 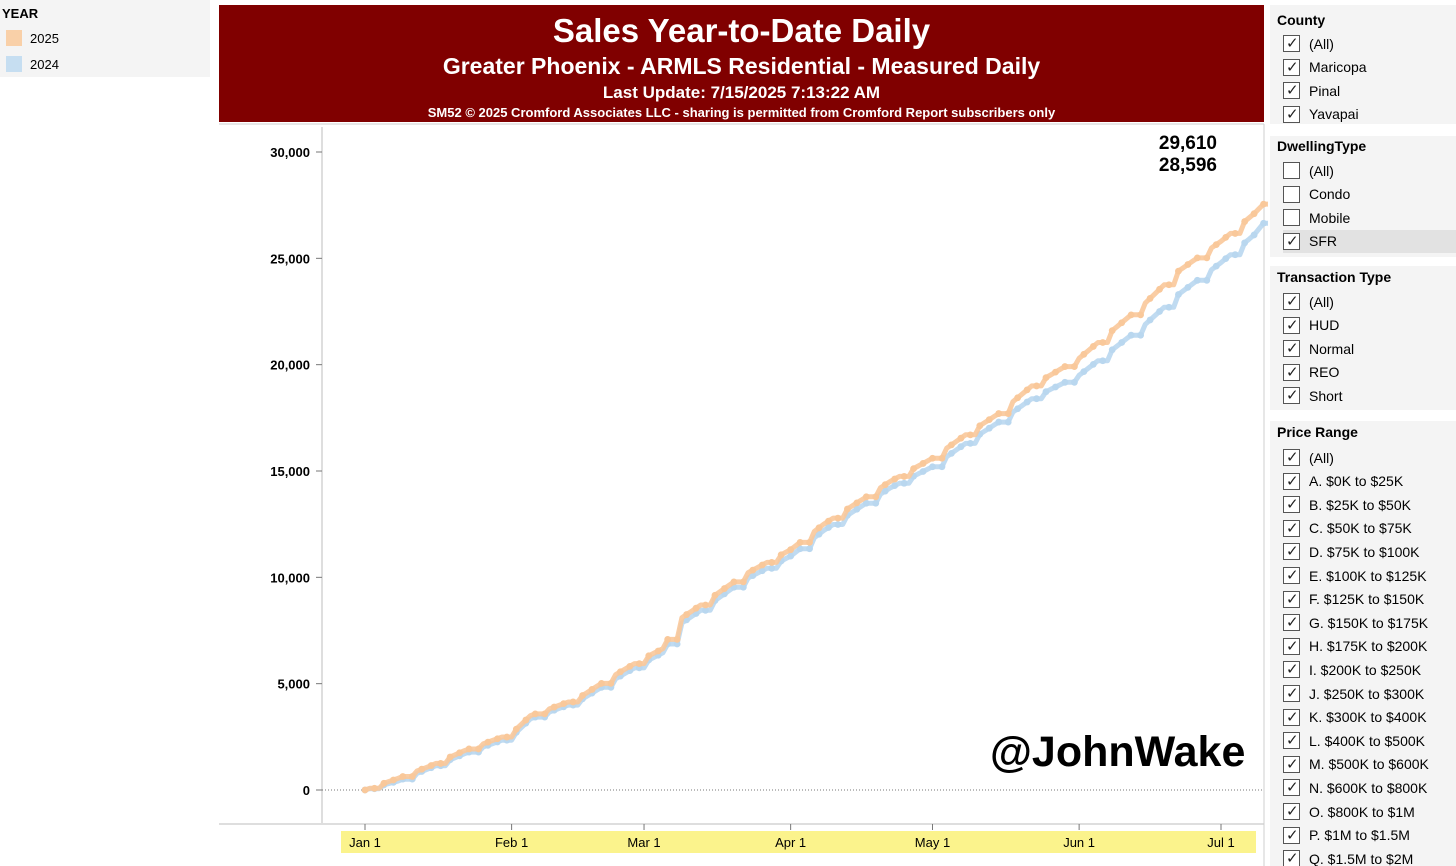 What do you see at coordinates (32, 38) in the screenshot?
I see `legend-item-2025: 2025` at bounding box center [32, 38].